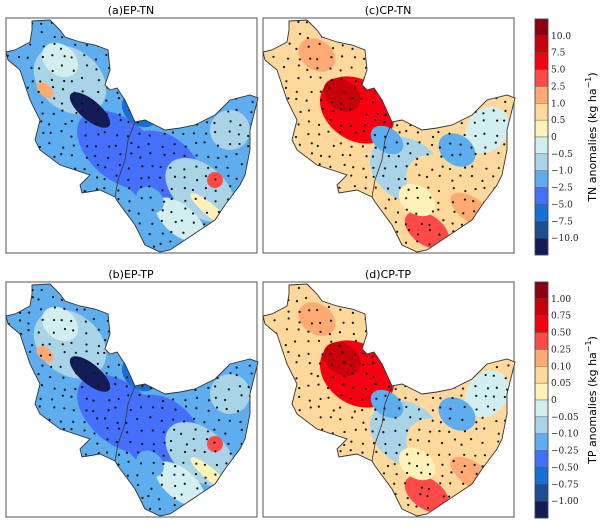  Describe the element at coordinates (554, 401) in the screenshot. I see `colorbar-tick-label: 0` at that location.